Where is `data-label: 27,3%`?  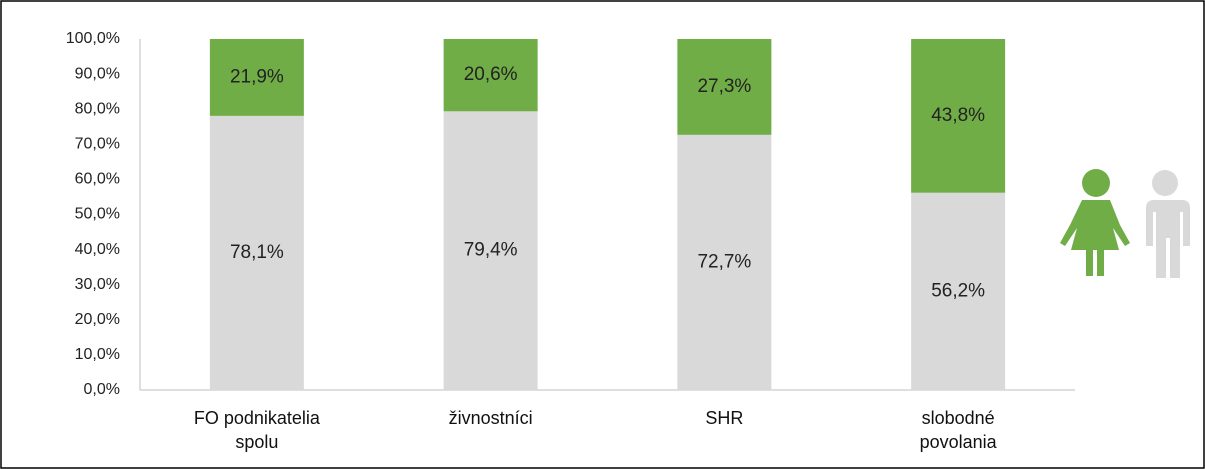 data-label: 27,3% is located at coordinates (724, 86).